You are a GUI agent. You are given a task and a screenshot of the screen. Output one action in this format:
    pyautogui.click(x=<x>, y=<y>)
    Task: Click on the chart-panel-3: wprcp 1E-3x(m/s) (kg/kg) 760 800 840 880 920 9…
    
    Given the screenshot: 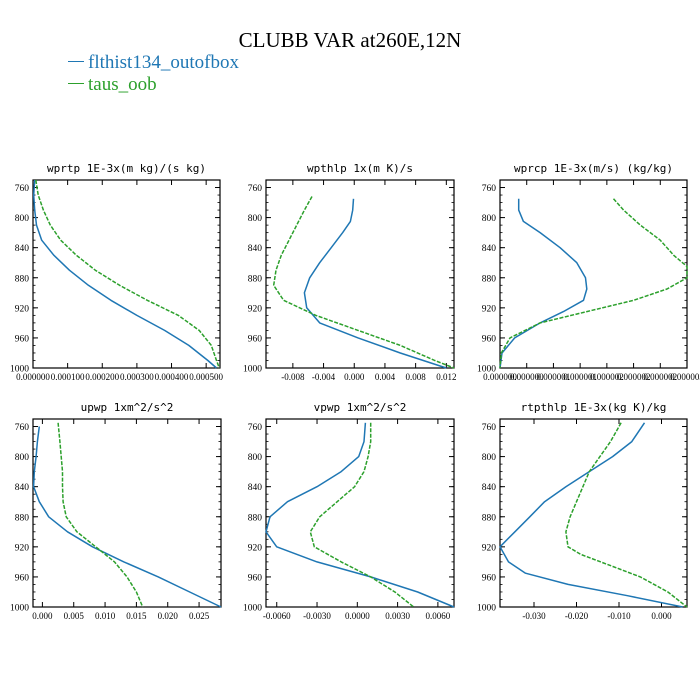 What is the action you would take?
    pyautogui.click(x=588, y=272)
    